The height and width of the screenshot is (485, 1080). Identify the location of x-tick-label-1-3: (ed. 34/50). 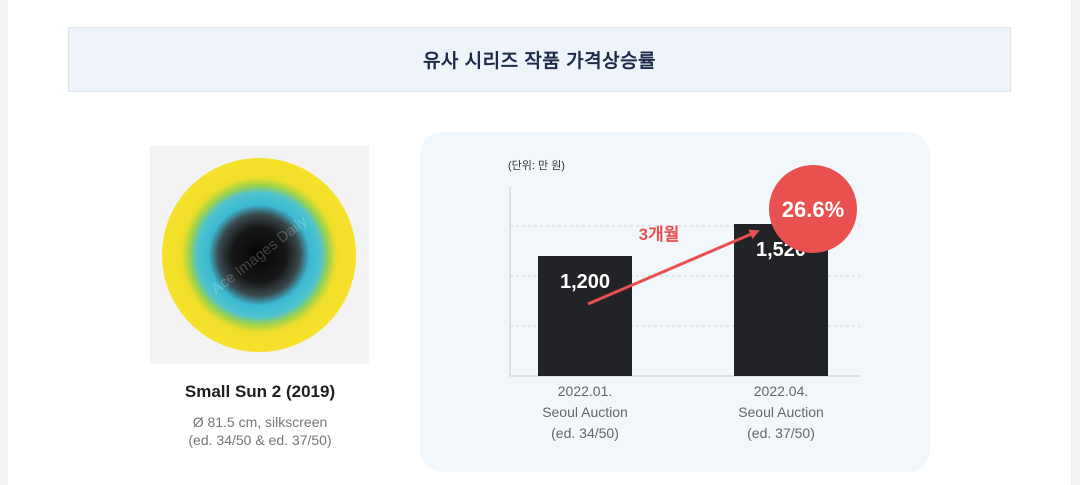
(585, 433).